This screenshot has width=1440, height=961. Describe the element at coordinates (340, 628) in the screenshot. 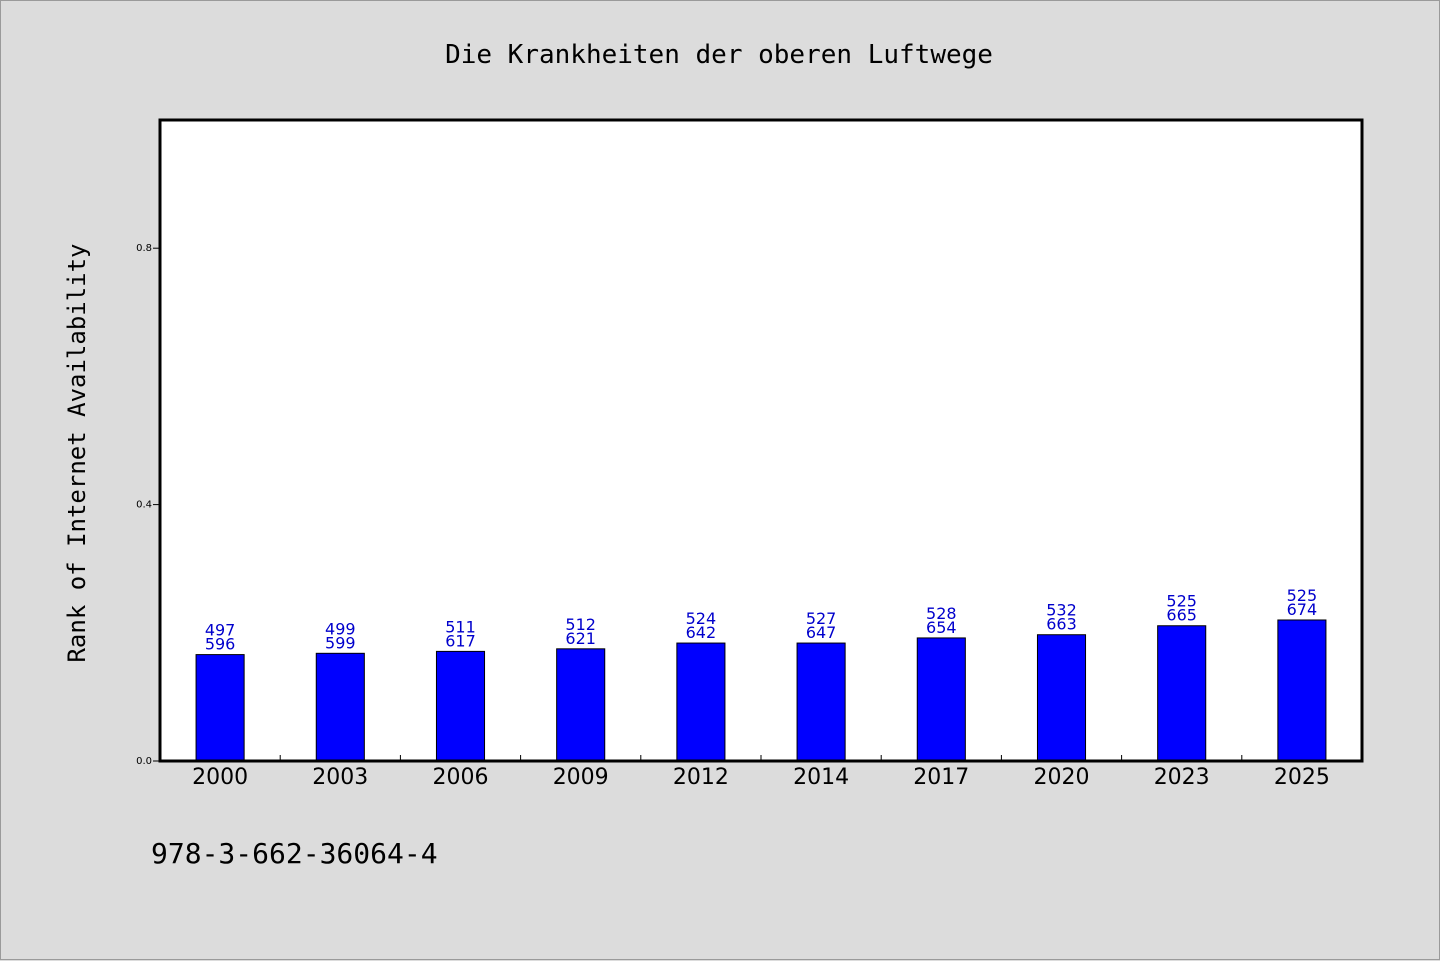

I see `data-label-top: 499` at that location.